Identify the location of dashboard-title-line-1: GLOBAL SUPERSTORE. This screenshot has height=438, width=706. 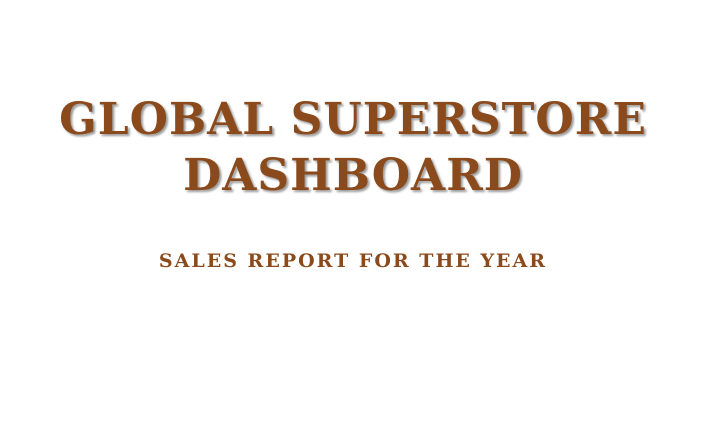
(353, 119).